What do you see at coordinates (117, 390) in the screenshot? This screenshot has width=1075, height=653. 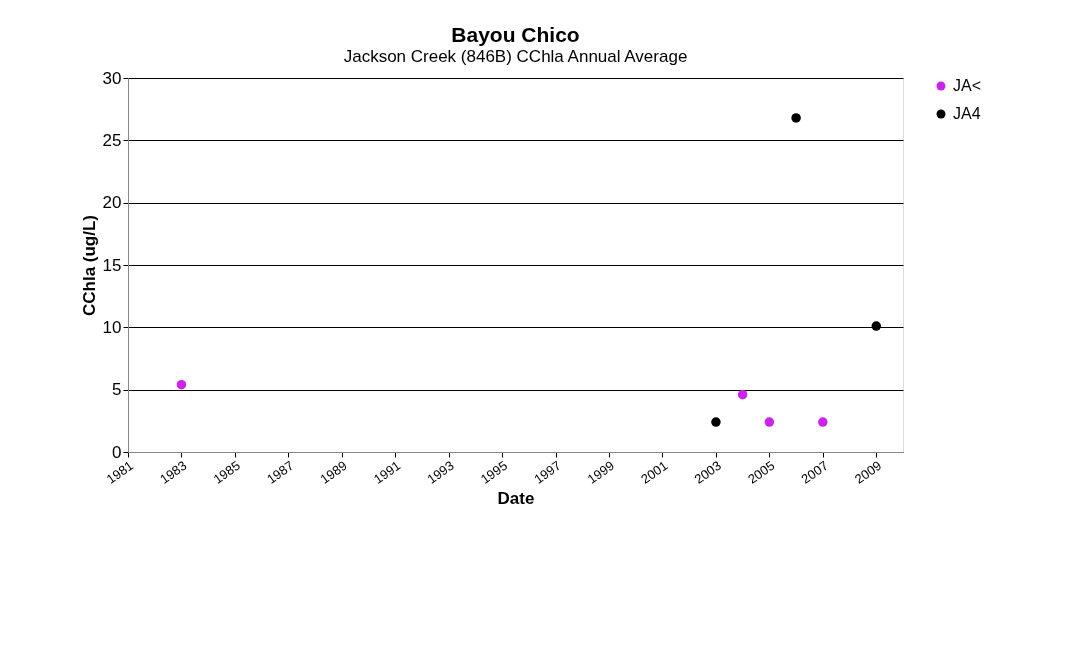 I see `y-tick-label: 5` at bounding box center [117, 390].